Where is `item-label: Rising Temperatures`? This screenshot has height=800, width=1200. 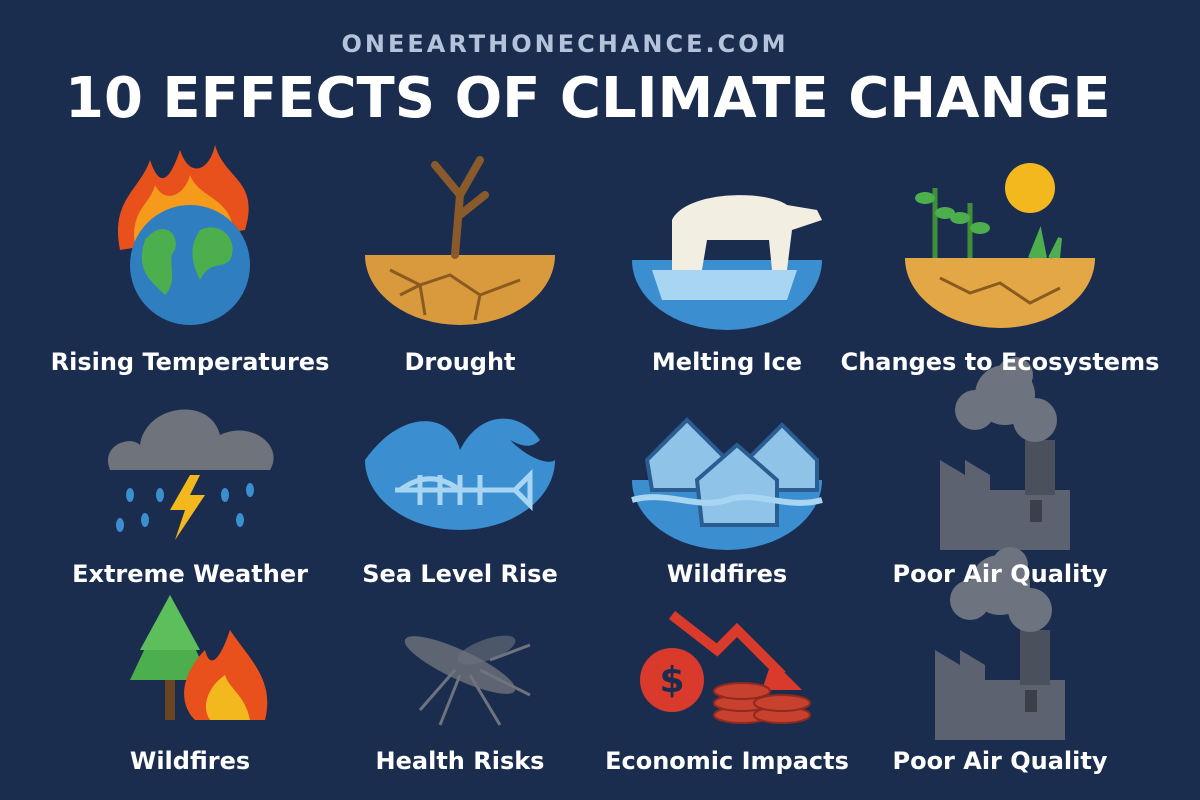
item-label: Rising Temperatures is located at coordinates (190, 362).